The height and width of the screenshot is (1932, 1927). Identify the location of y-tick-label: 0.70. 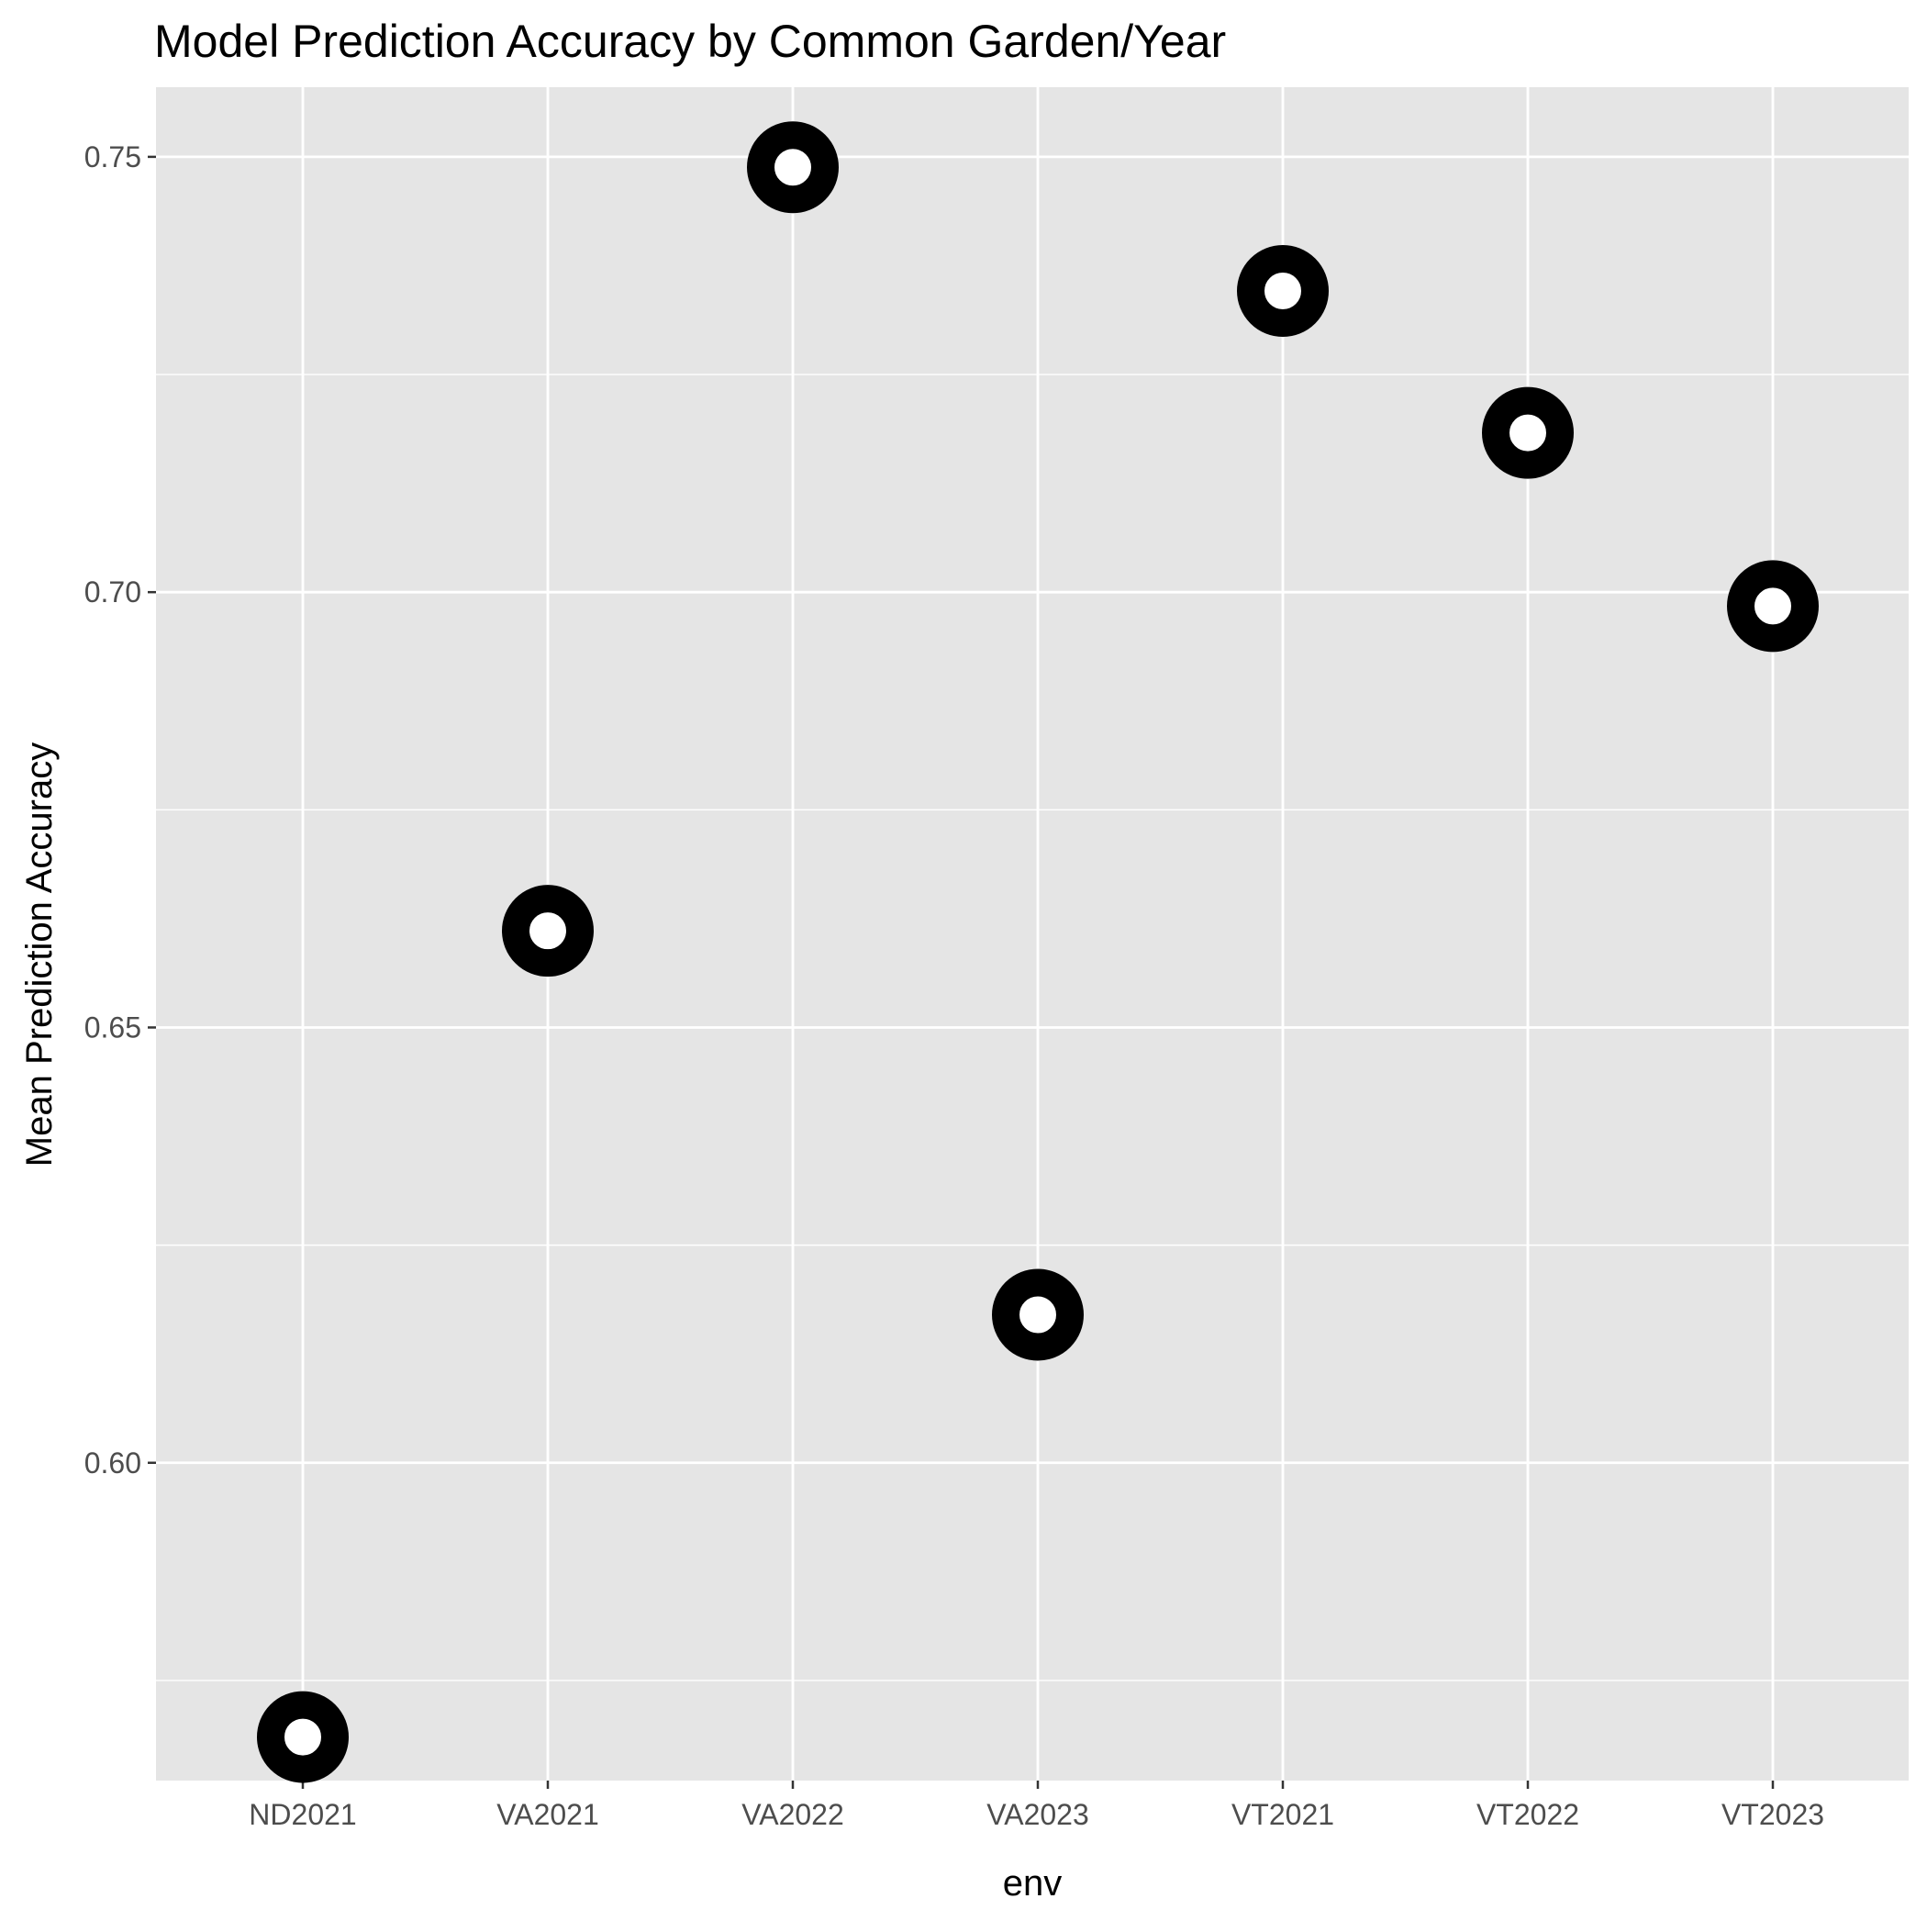
(112, 592).